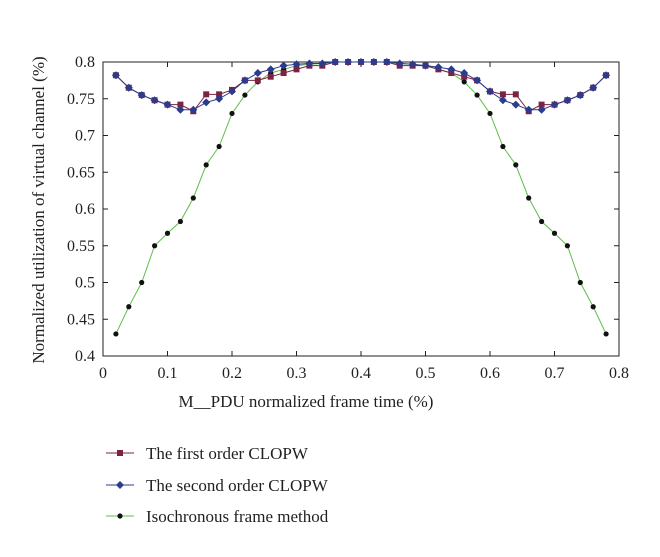 This screenshot has height=557, width=660. I want to click on legend-item: Isochronous frame method, so click(217, 516).